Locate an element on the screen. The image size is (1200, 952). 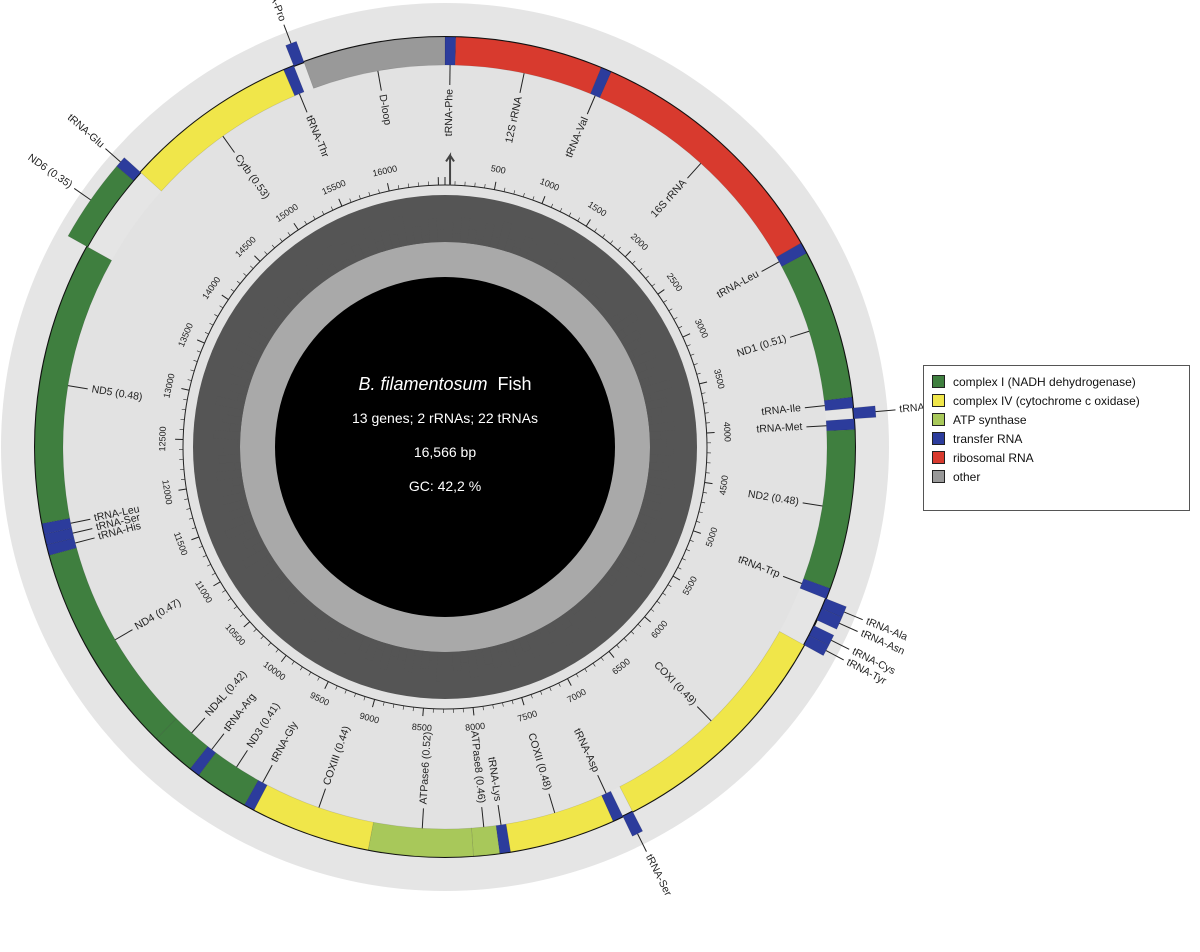
gene-trna-ile is located at coordinates (838, 403).